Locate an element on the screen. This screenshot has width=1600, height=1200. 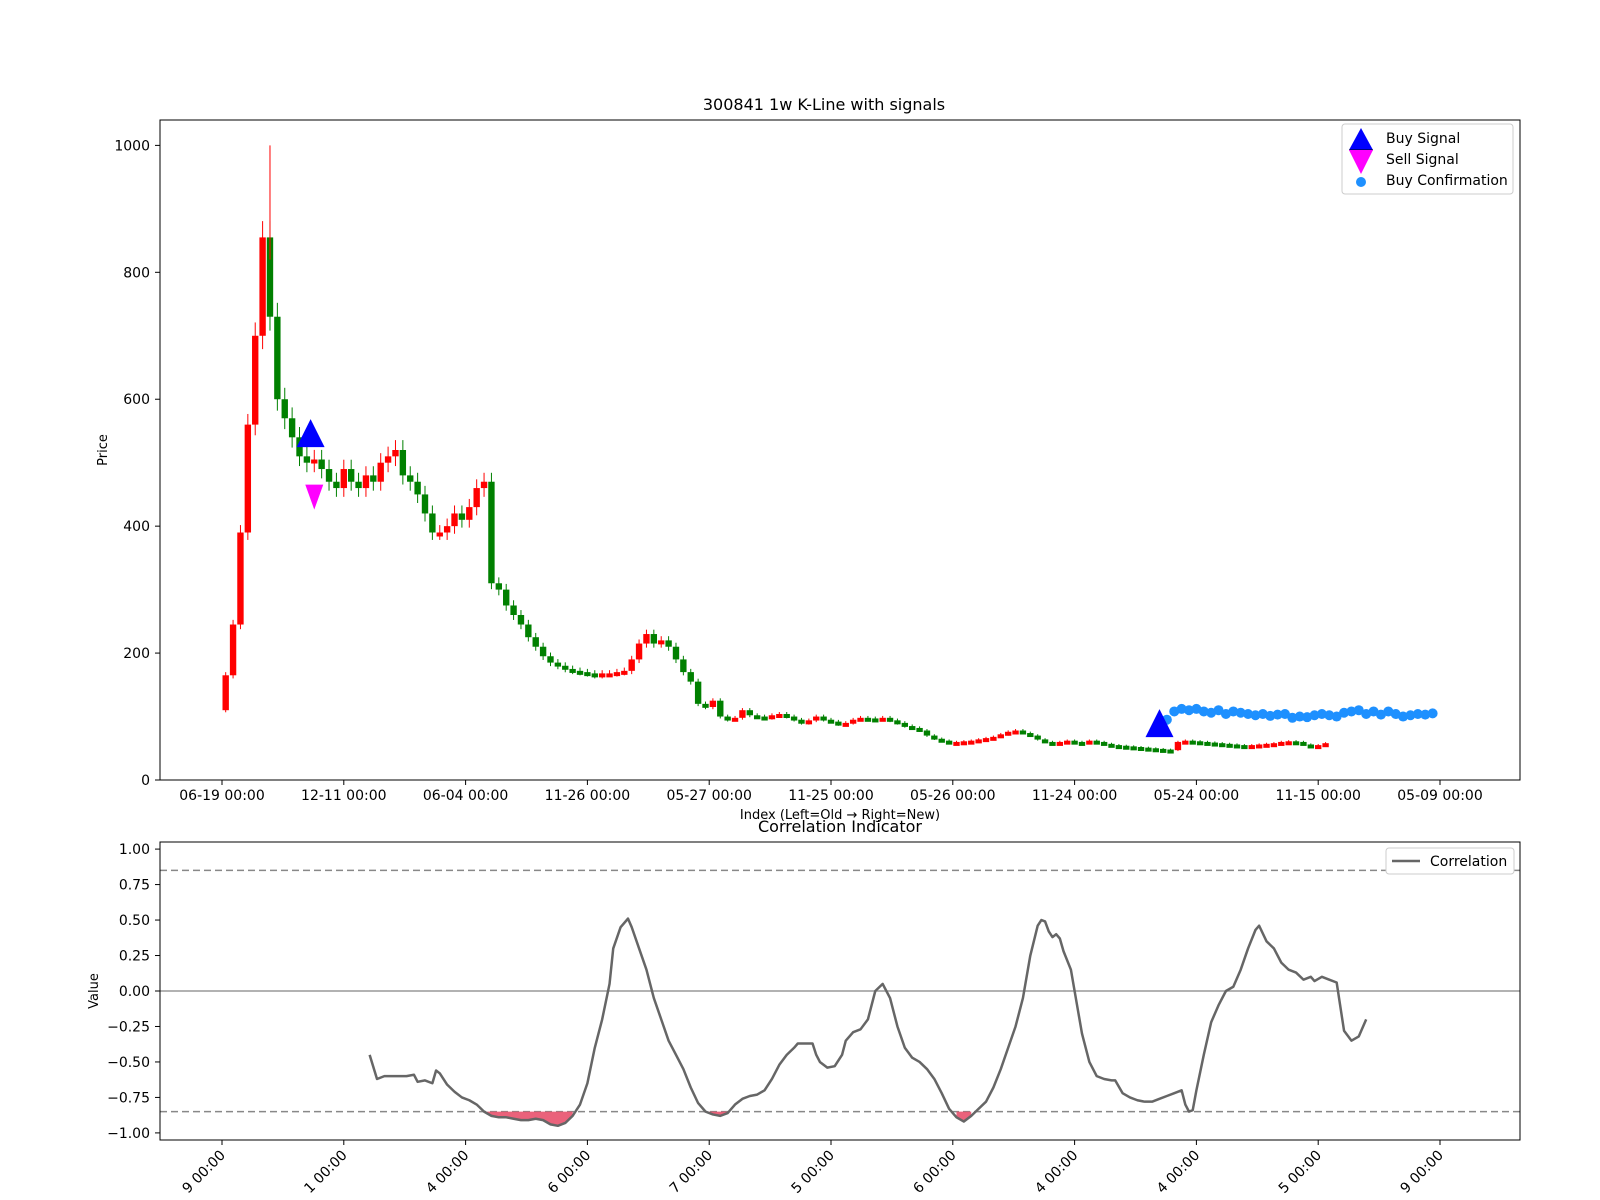
kline-y-tick-label: 600 is located at coordinates (136, 400).